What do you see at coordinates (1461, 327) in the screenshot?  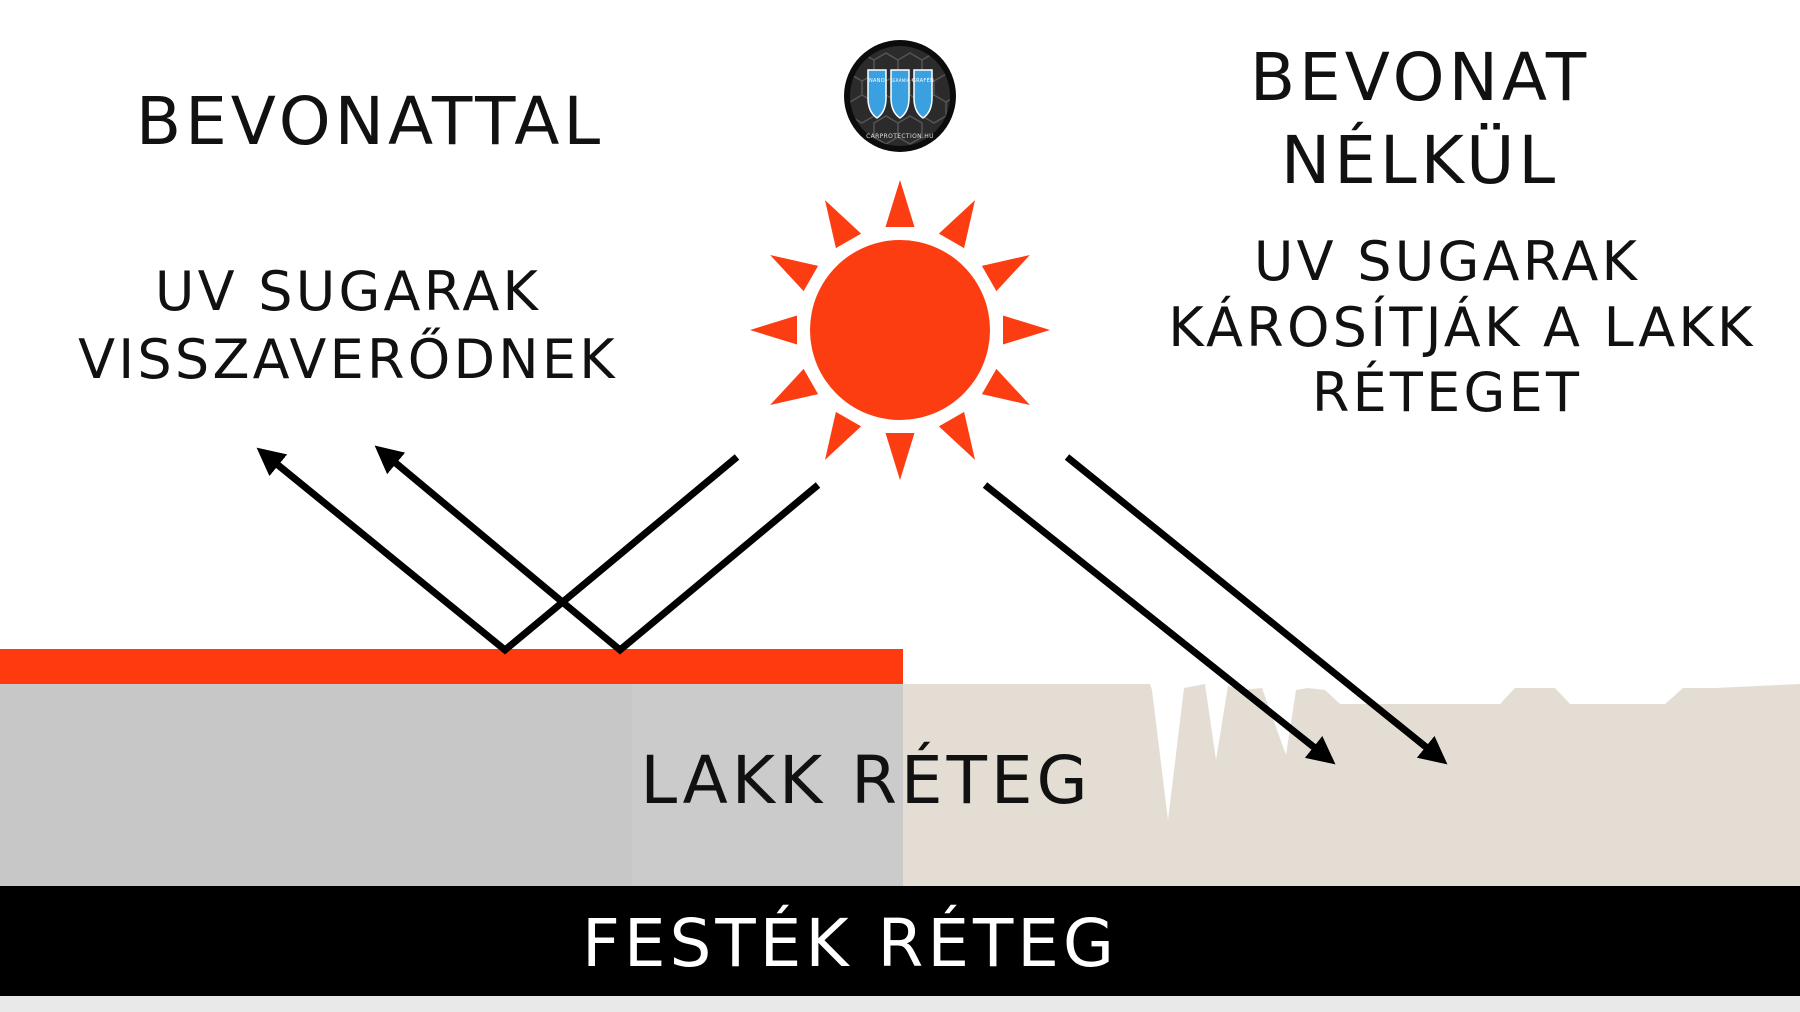 I see `right-caption-line-2: KÁROSÍTJÁK A LAKK` at bounding box center [1461, 327].